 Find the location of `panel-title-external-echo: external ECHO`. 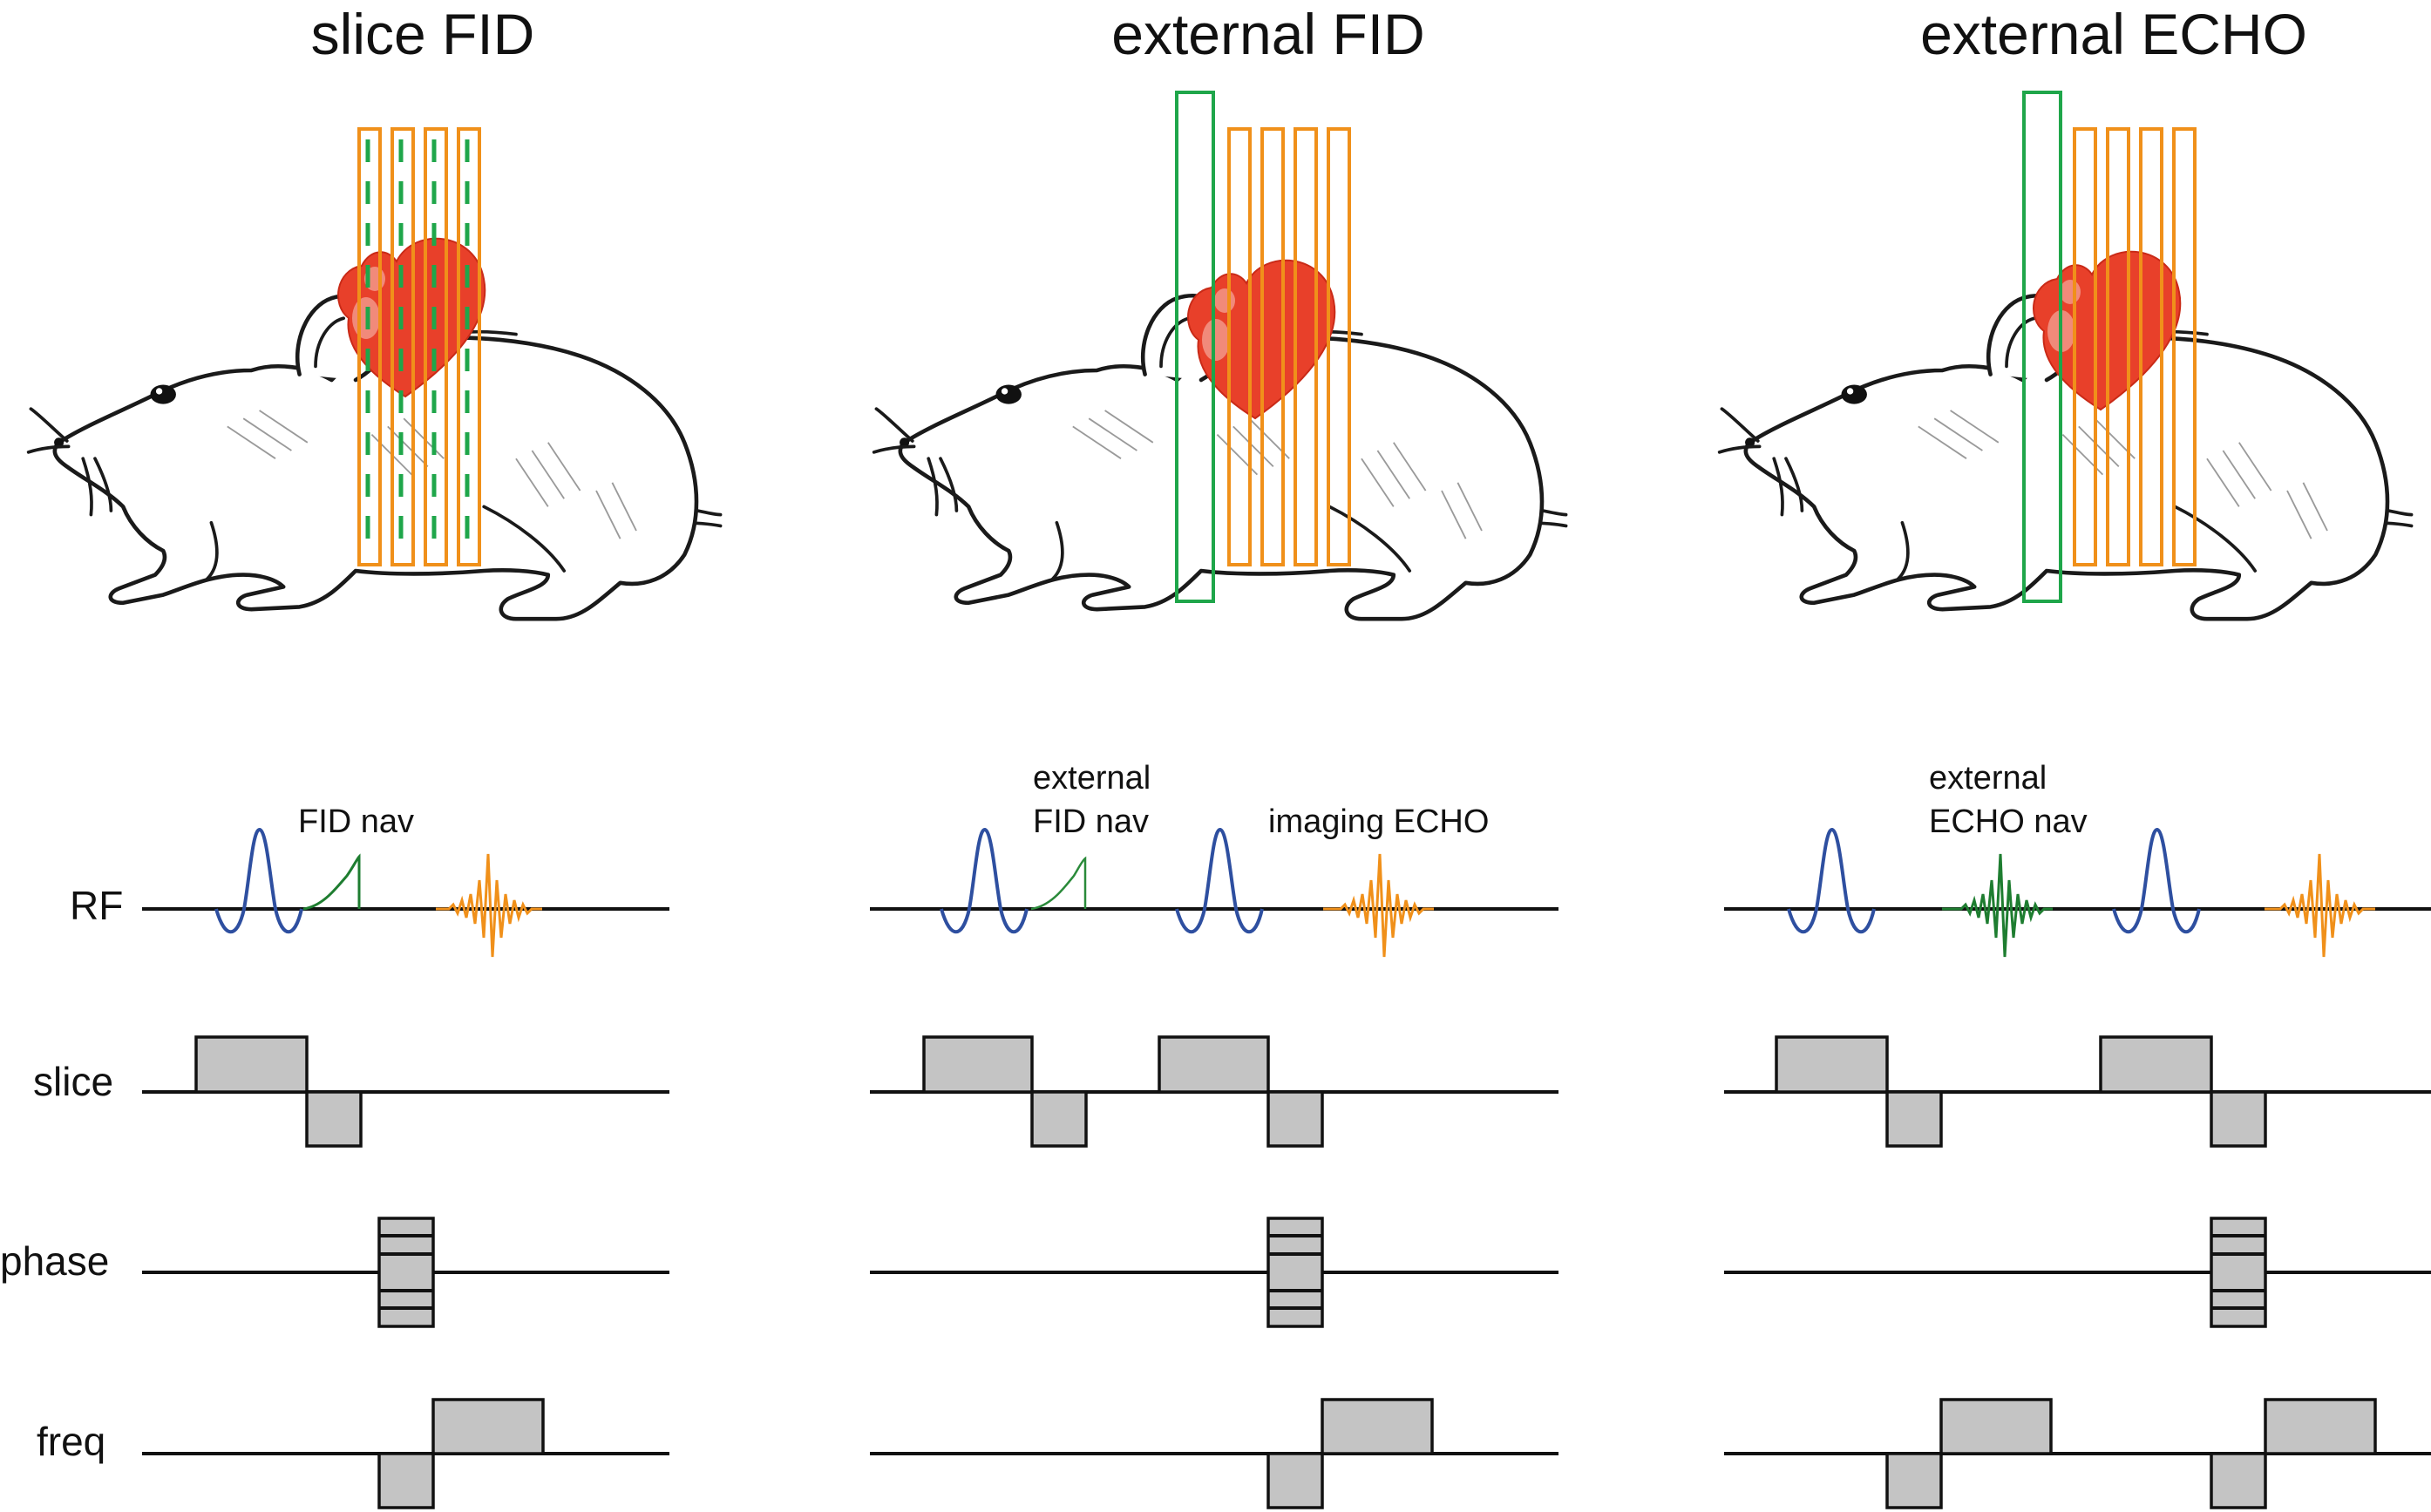

panel-title-external-echo: external ECHO is located at coordinates (2113, 34).